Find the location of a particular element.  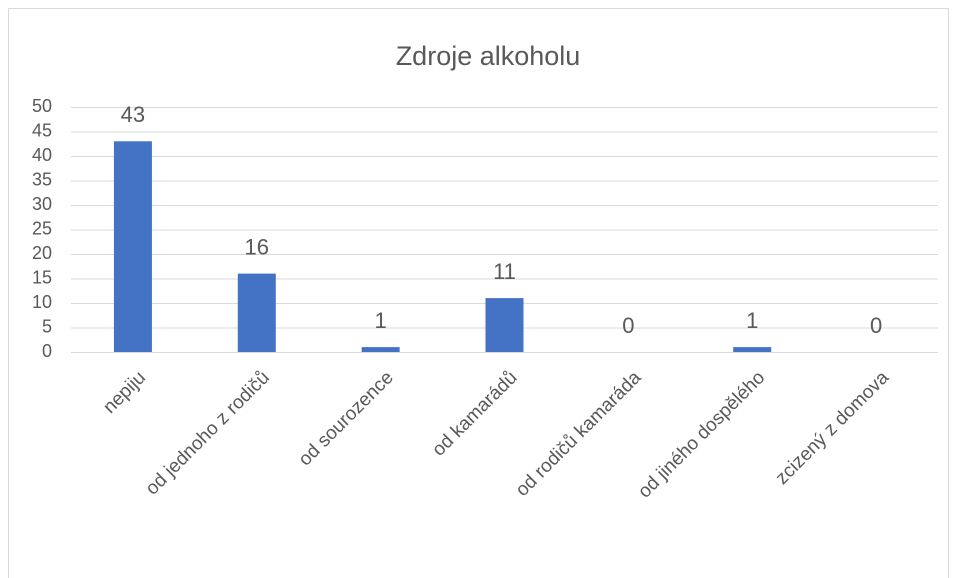

y-tick-label: 35 is located at coordinates (42, 179).